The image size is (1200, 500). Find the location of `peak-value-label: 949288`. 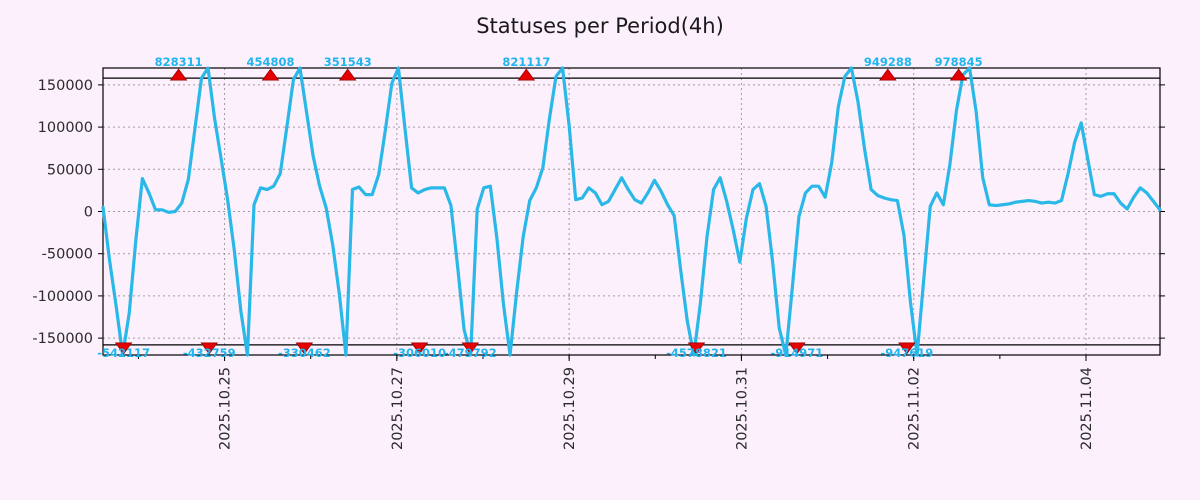

peak-value-label: 949288 is located at coordinates (888, 62).